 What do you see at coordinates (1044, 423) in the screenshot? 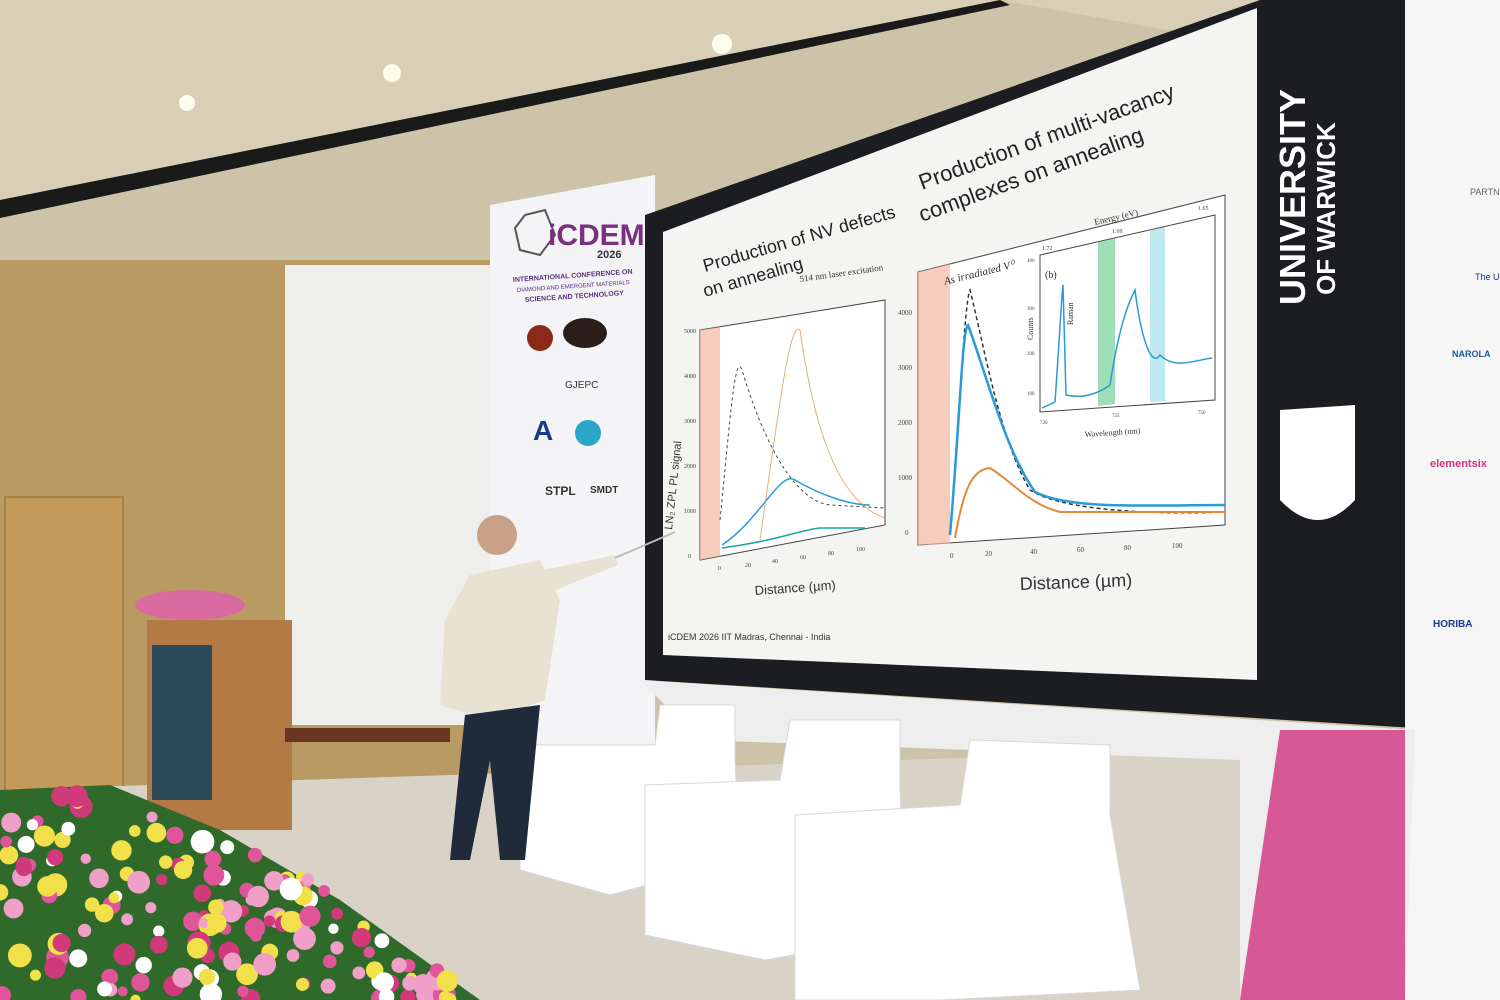
I see `inset-x-tick: 720` at bounding box center [1044, 423].